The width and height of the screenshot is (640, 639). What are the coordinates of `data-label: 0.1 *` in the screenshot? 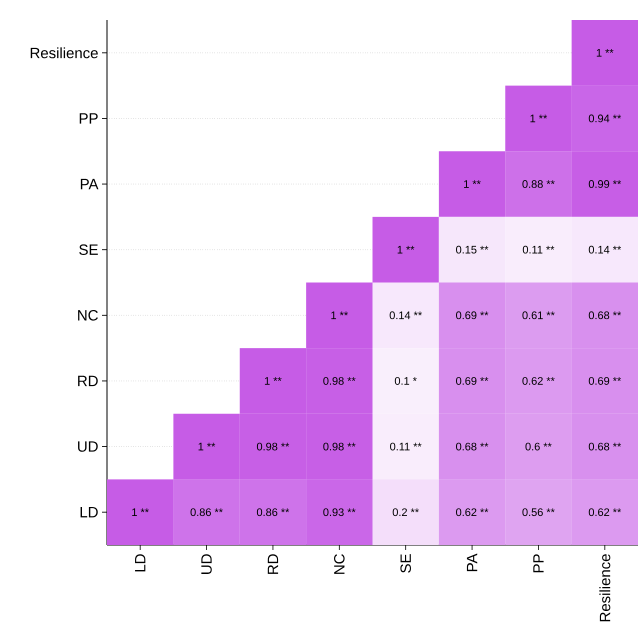 It's located at (405, 381).